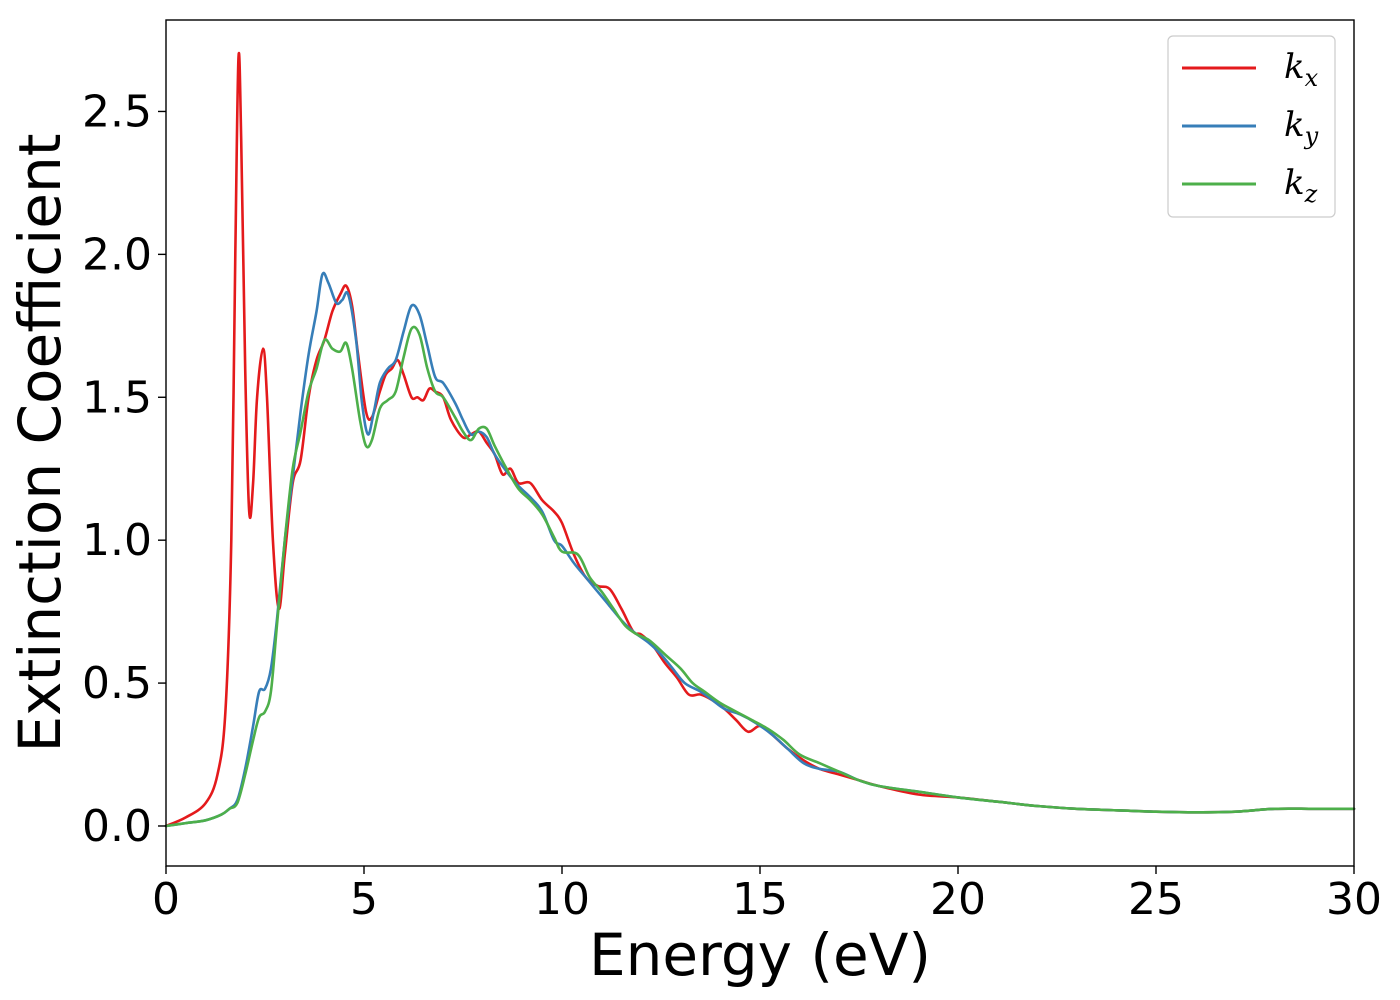 The height and width of the screenshot is (1000, 1400). Describe the element at coordinates (124, 469) in the screenshot. I see `y-axis-ticks: 0.0 0.5 1.0 1.5 2.0 2.5` at that location.